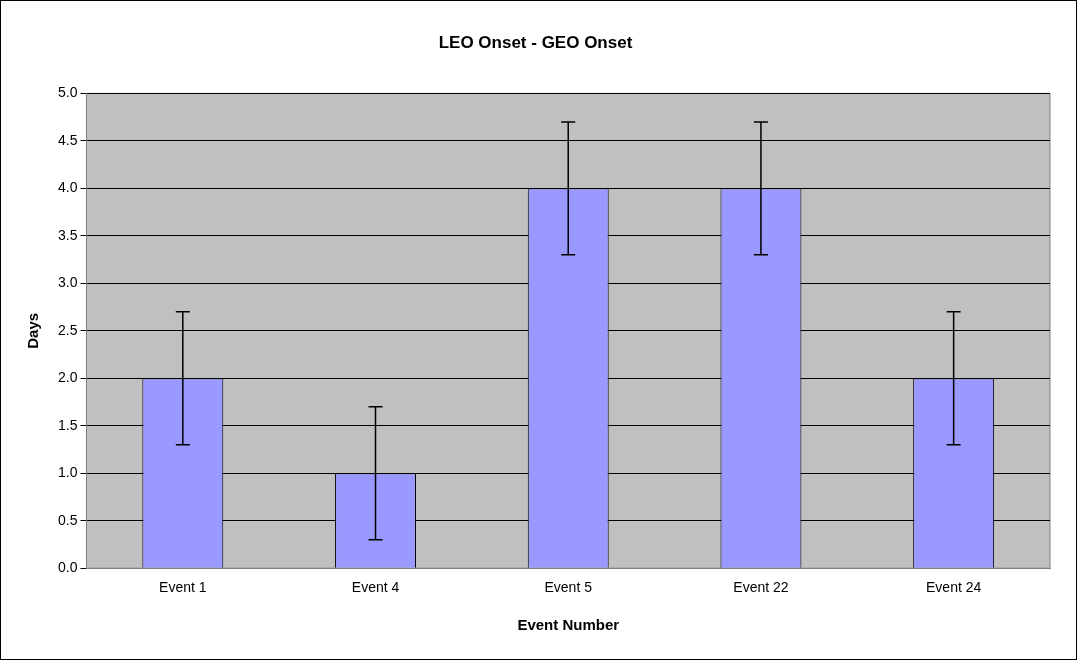 This screenshot has height=660, width=1077. What do you see at coordinates (67, 139) in the screenshot?
I see `y-tick-label: 4.5` at bounding box center [67, 139].